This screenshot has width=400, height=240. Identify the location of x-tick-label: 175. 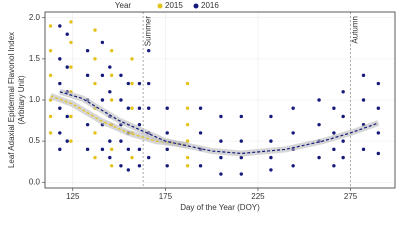
(166, 196).